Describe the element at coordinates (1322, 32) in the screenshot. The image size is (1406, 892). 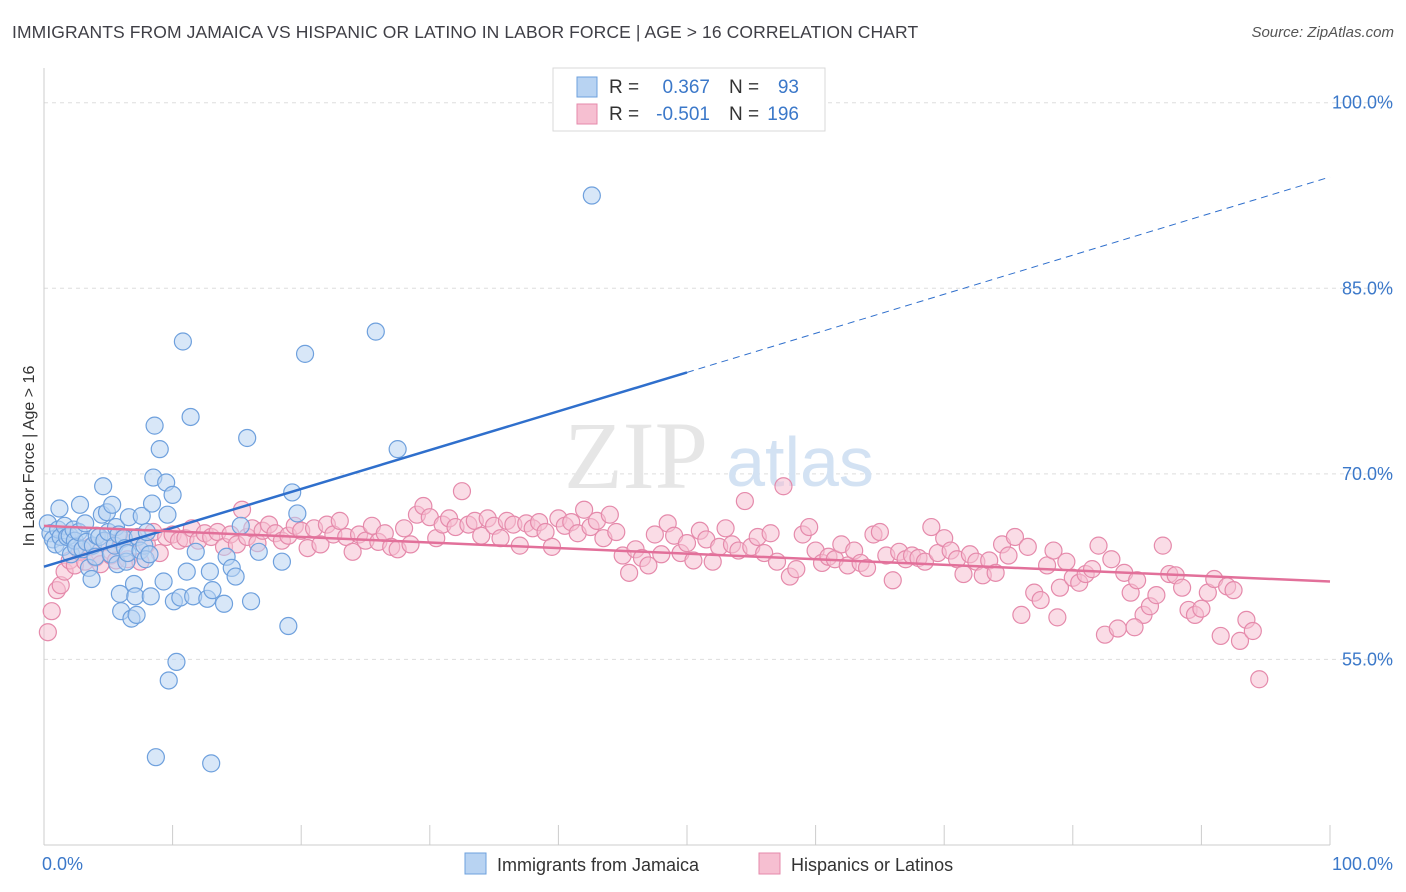
I see `source-label: Source: ZipAtlas.com` at that location.